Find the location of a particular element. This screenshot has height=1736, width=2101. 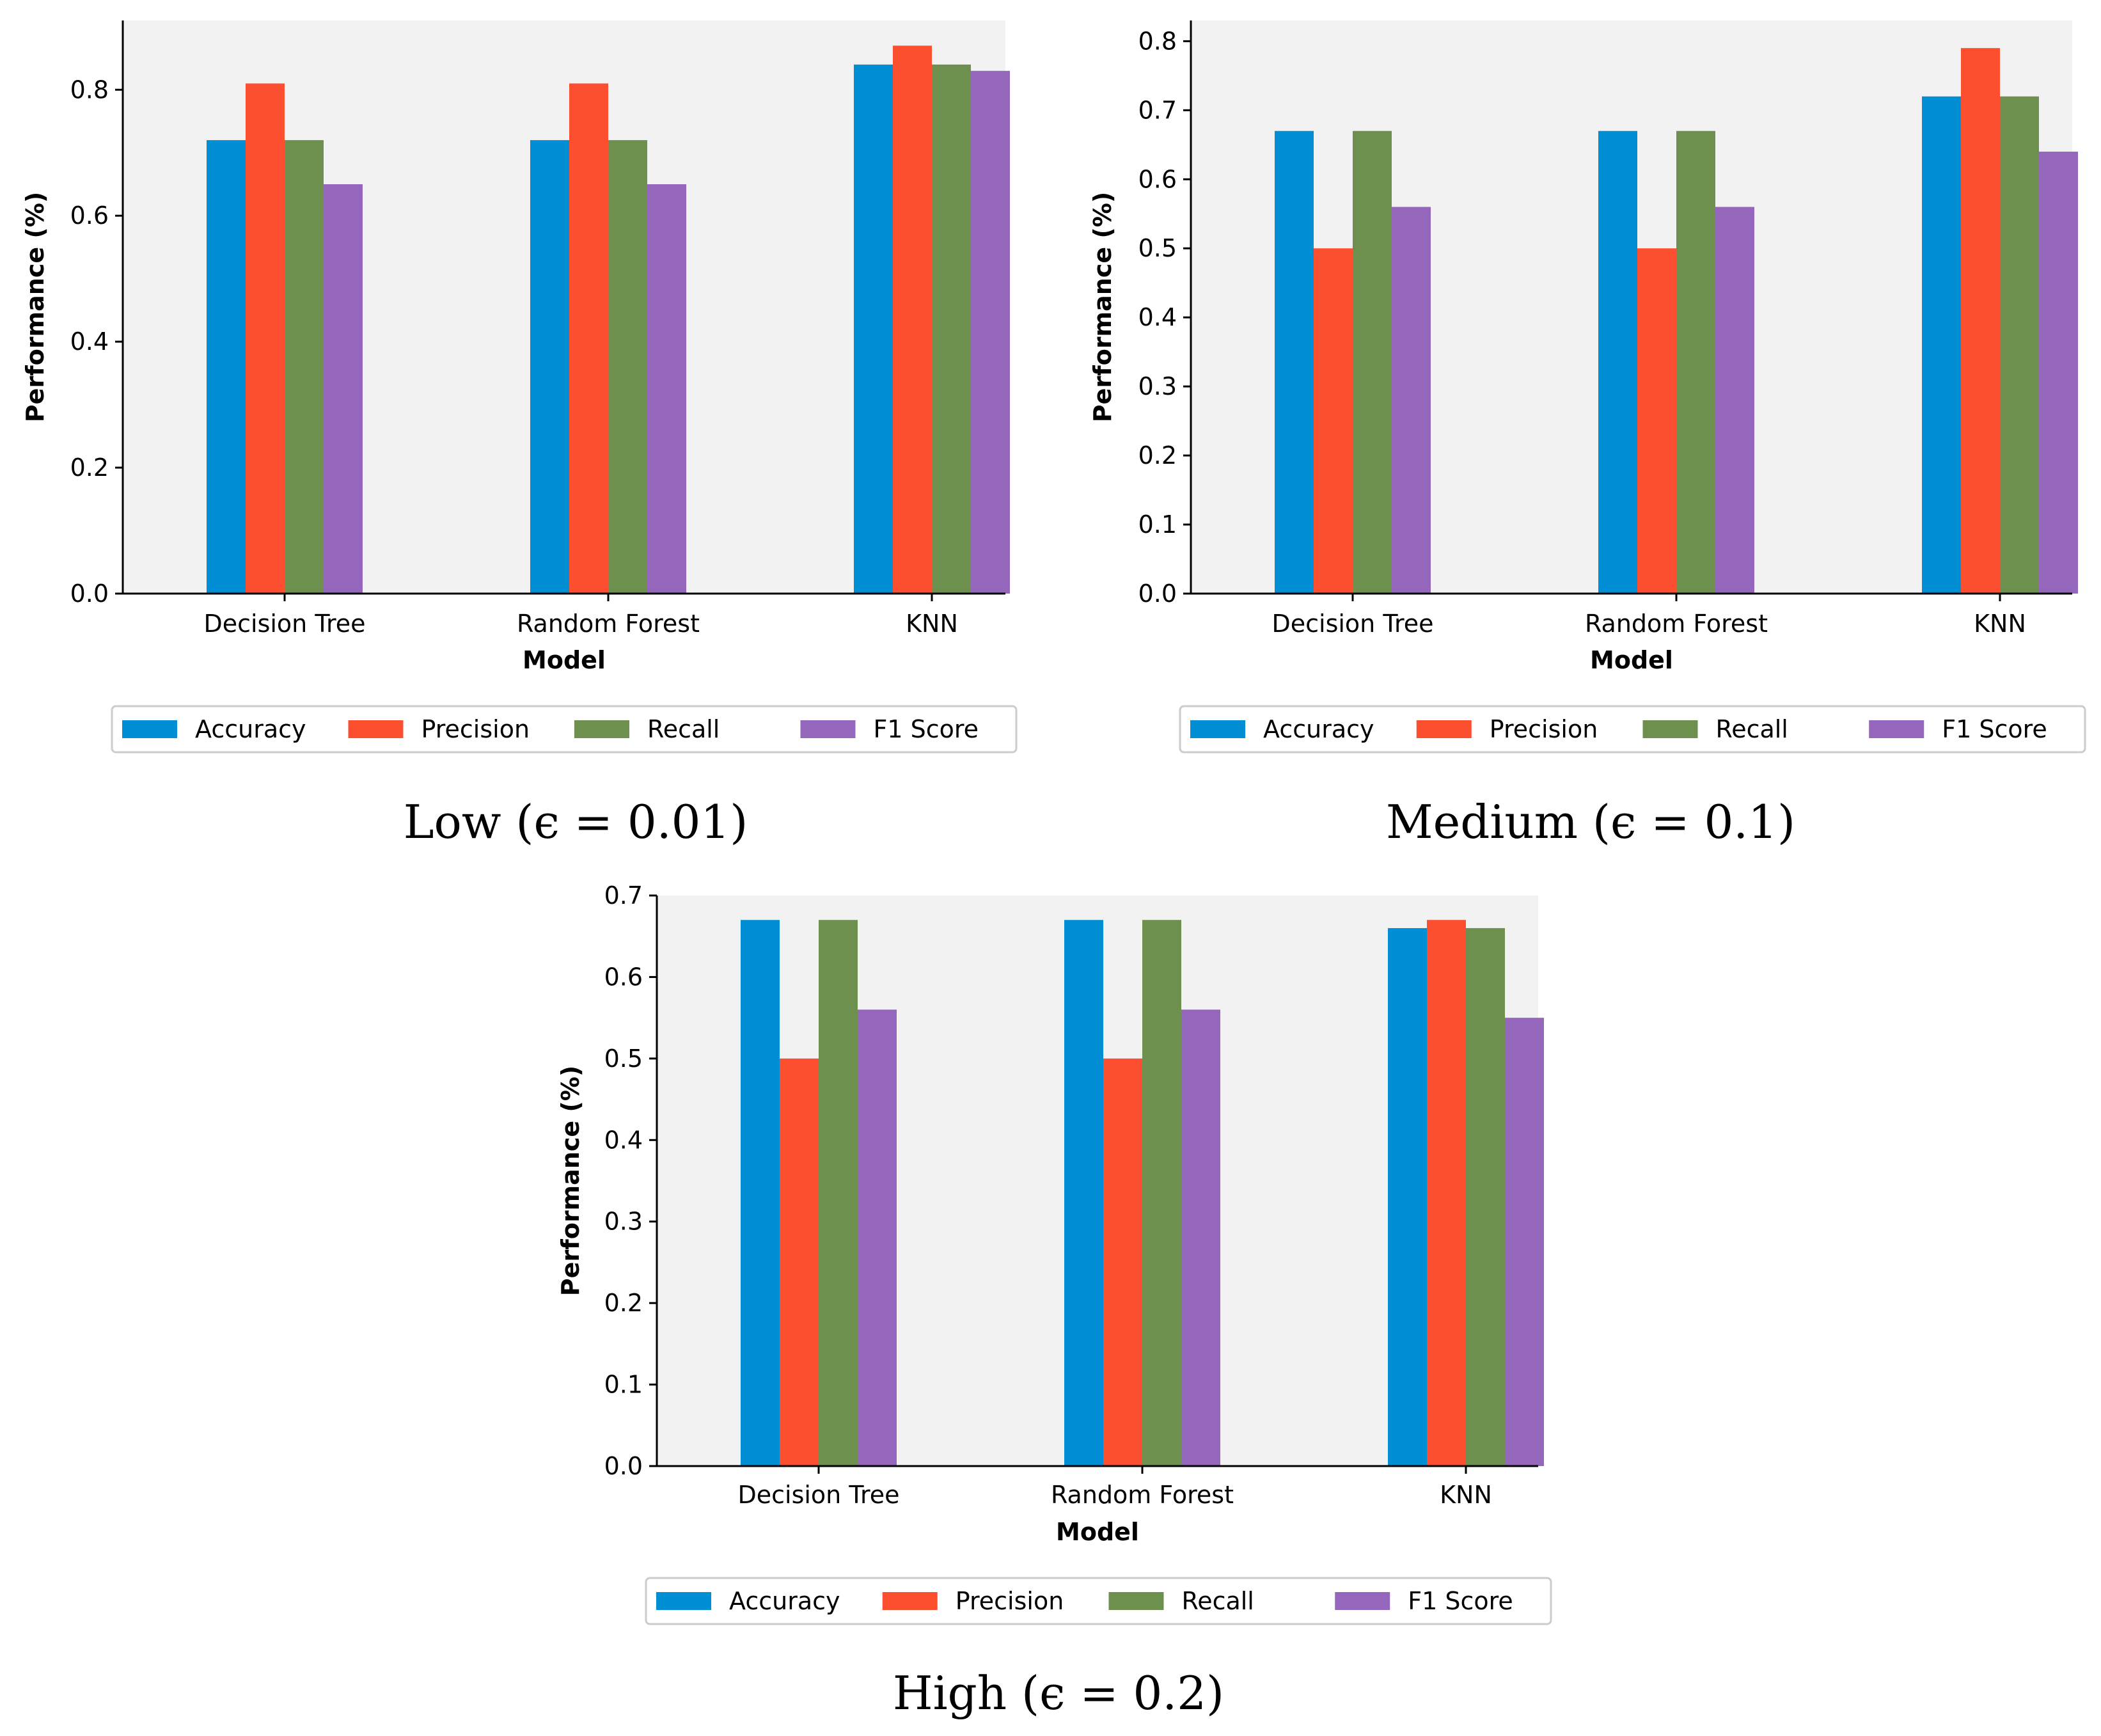

panel-caption: Medium (ϵ = 0.1) is located at coordinates (1590, 822).